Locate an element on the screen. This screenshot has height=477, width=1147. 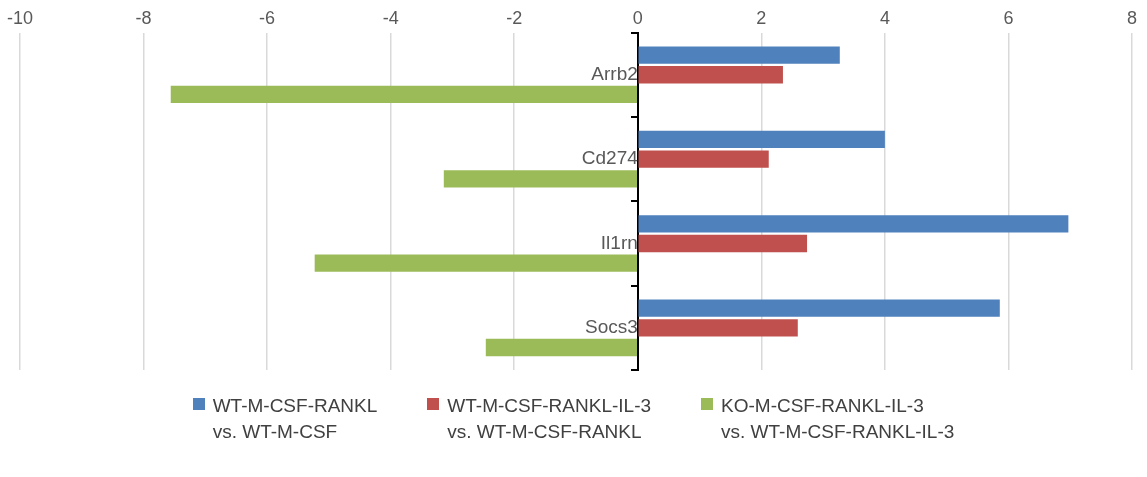
x-tick-label: -2 is located at coordinates (514, 17).